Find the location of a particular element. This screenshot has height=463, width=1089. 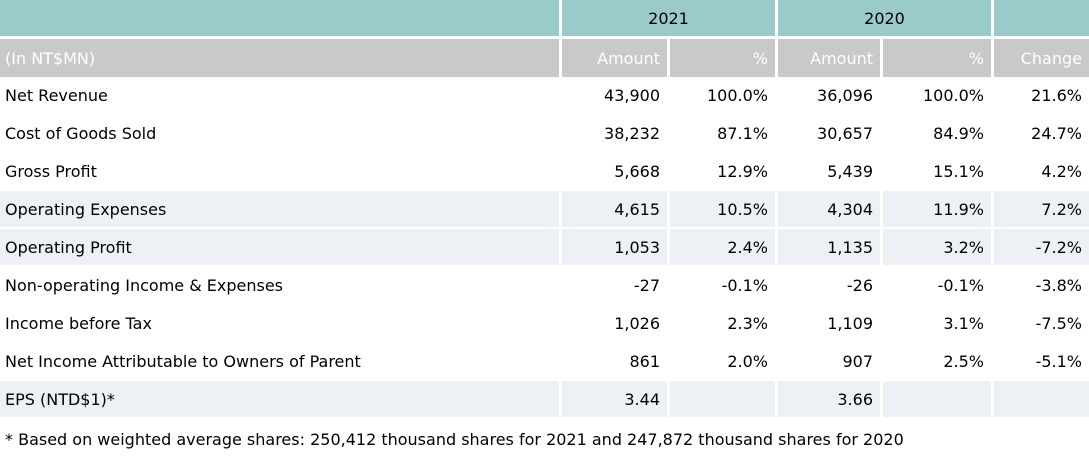

row-label: Net Revenue is located at coordinates (281, 96).